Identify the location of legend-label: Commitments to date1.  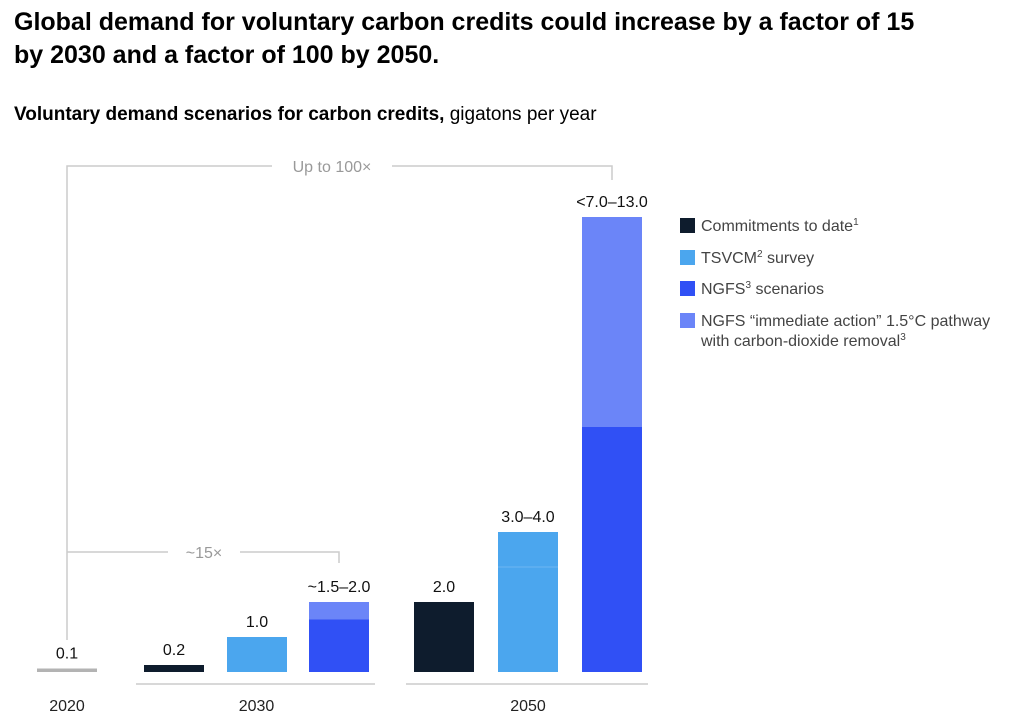
(780, 226).